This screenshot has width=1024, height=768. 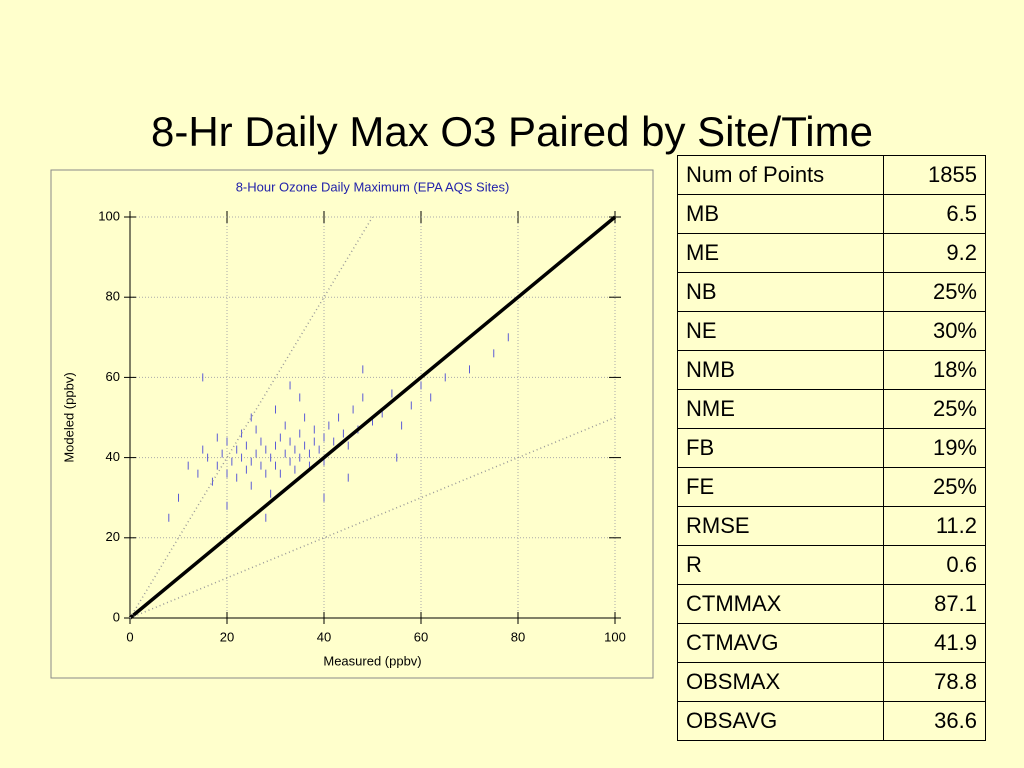 What do you see at coordinates (780, 526) in the screenshot?
I see `stat-label: RMSE` at bounding box center [780, 526].